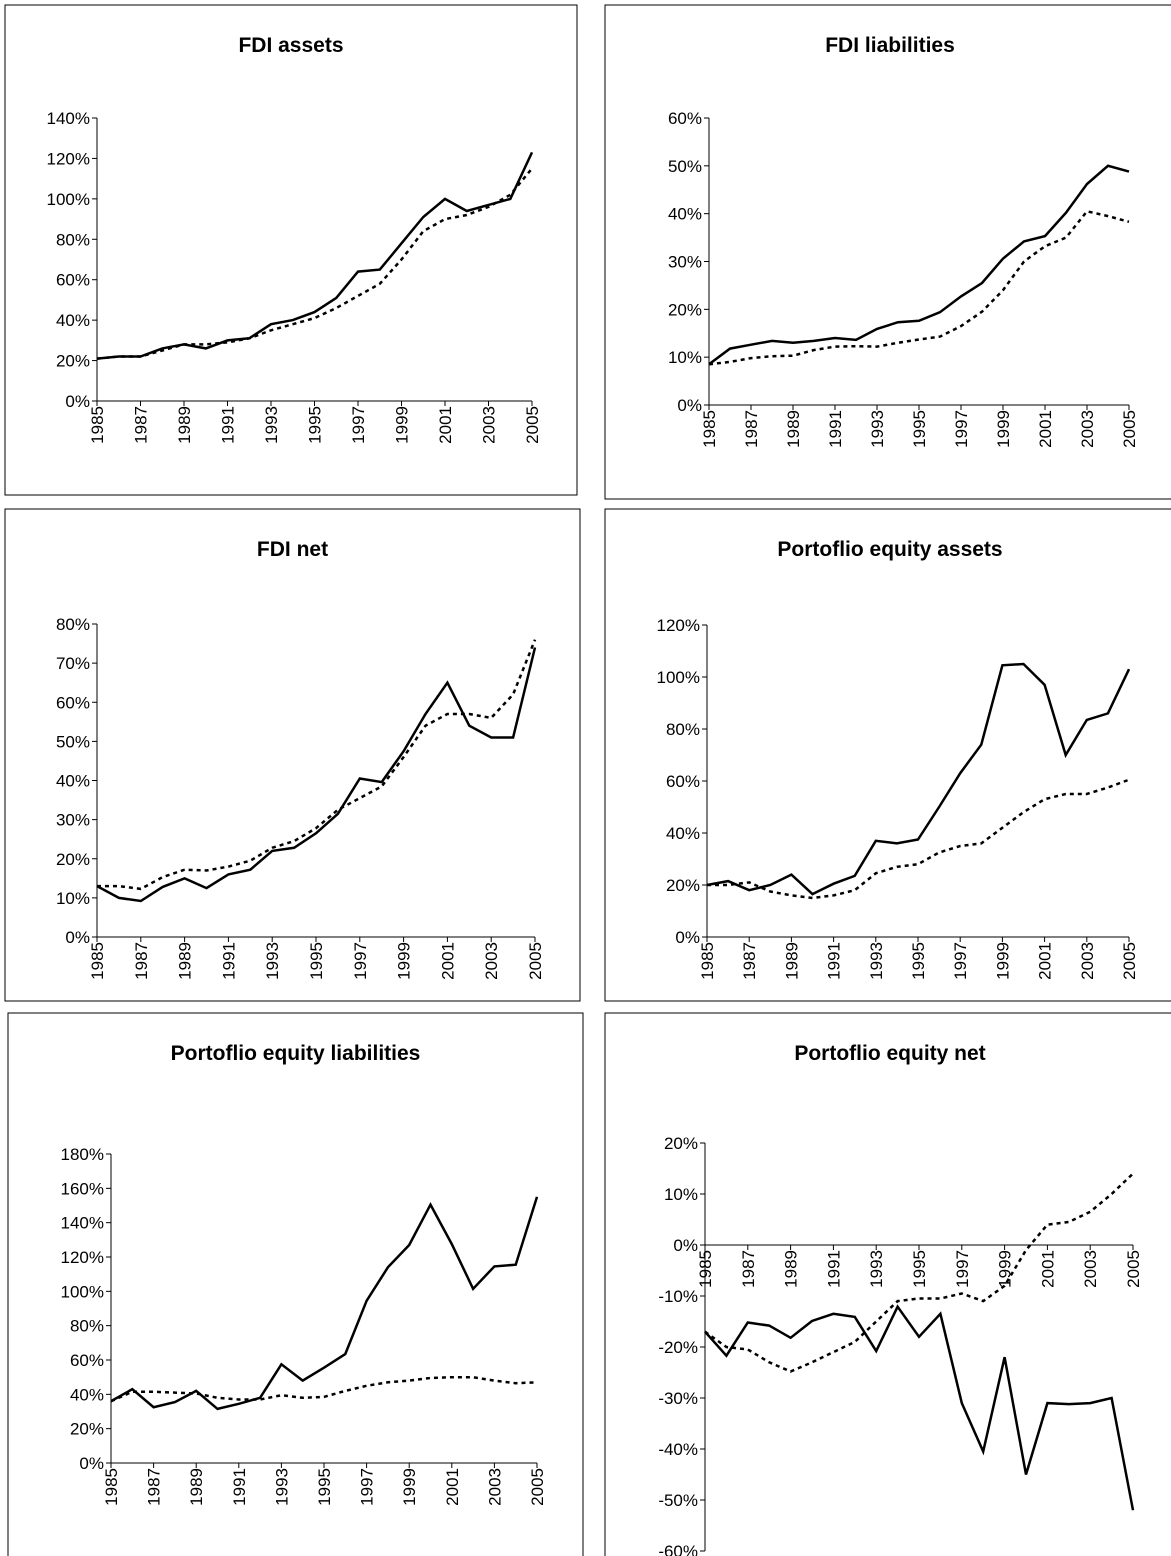 This screenshot has height=1556, width=1171. Describe the element at coordinates (73, 741) in the screenshot. I see `y-tick-label: 50%` at that location.